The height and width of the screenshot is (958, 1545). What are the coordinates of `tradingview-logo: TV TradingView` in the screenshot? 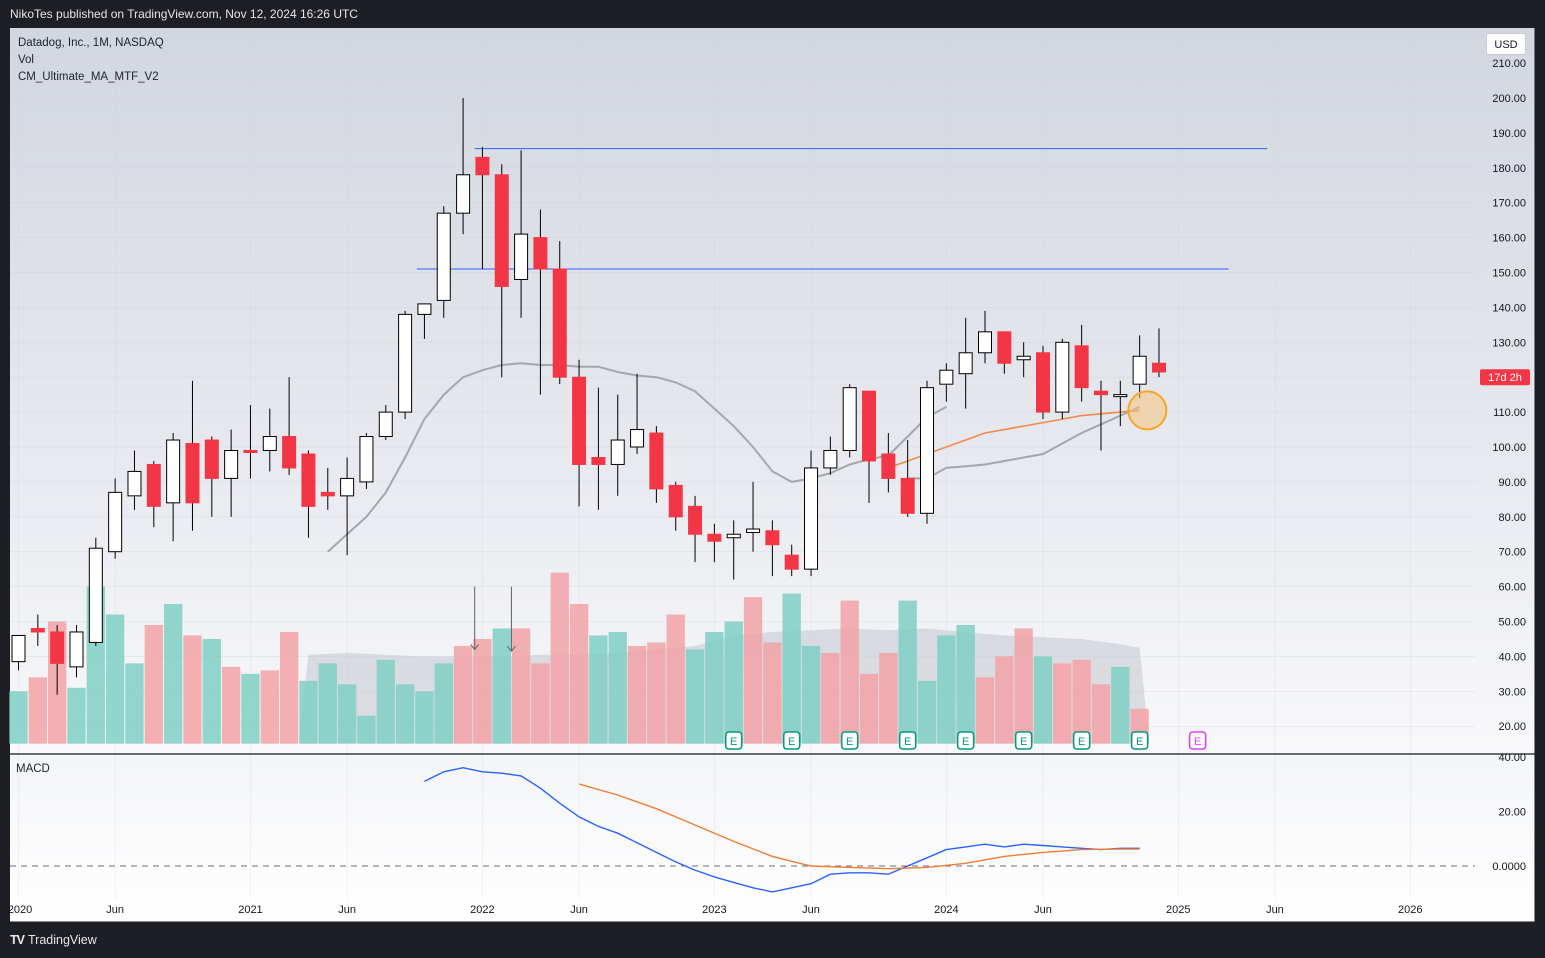 It's located at (53, 940).